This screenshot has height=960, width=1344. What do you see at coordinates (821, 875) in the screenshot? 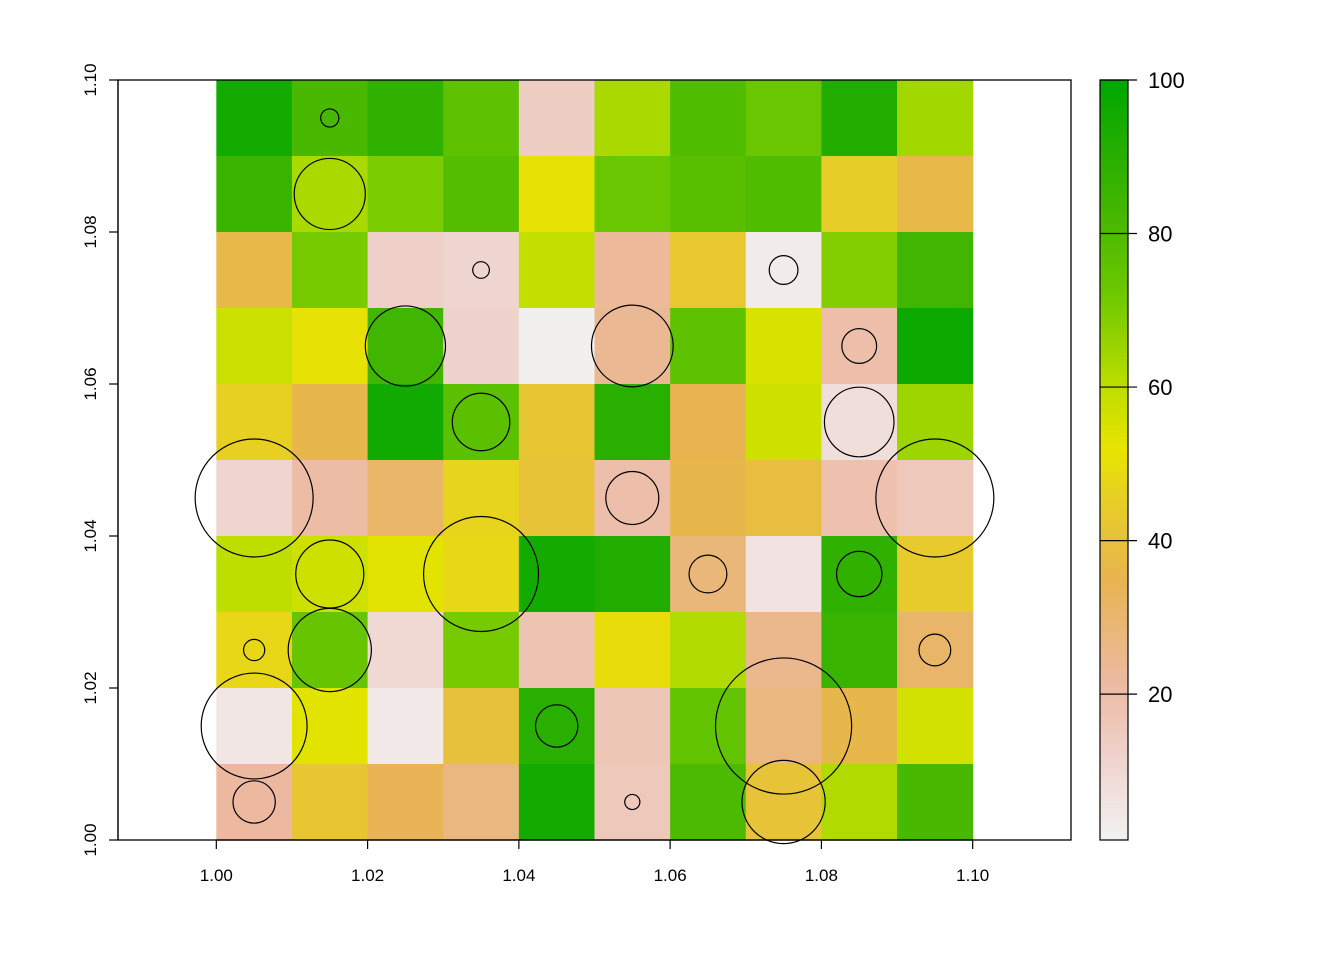
I see `x-tick-label: 1.08` at bounding box center [821, 875].